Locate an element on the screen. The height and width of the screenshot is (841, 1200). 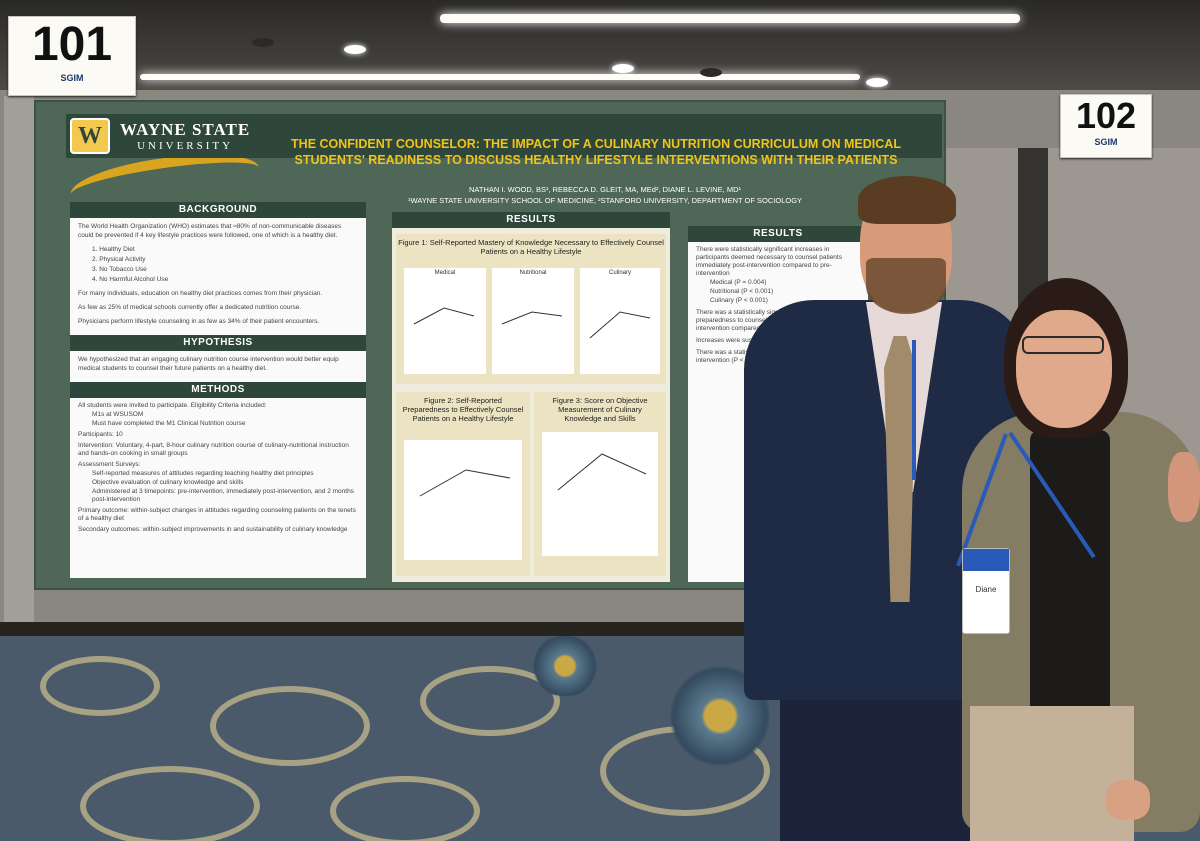
university-logo: W is located at coordinates (90, 136).